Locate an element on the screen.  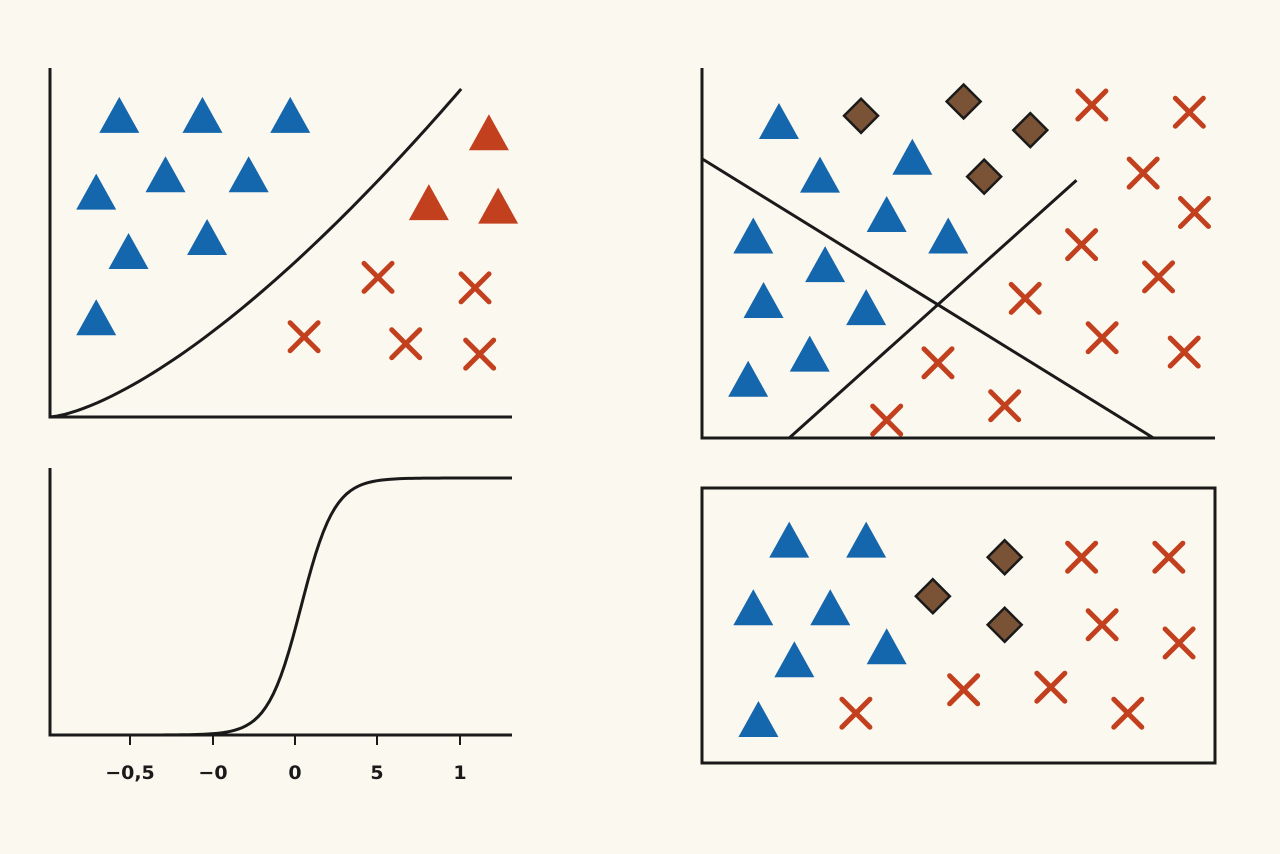
panel-bottom-left: −0,5 −0 0 5 1 is located at coordinates (280, 626).